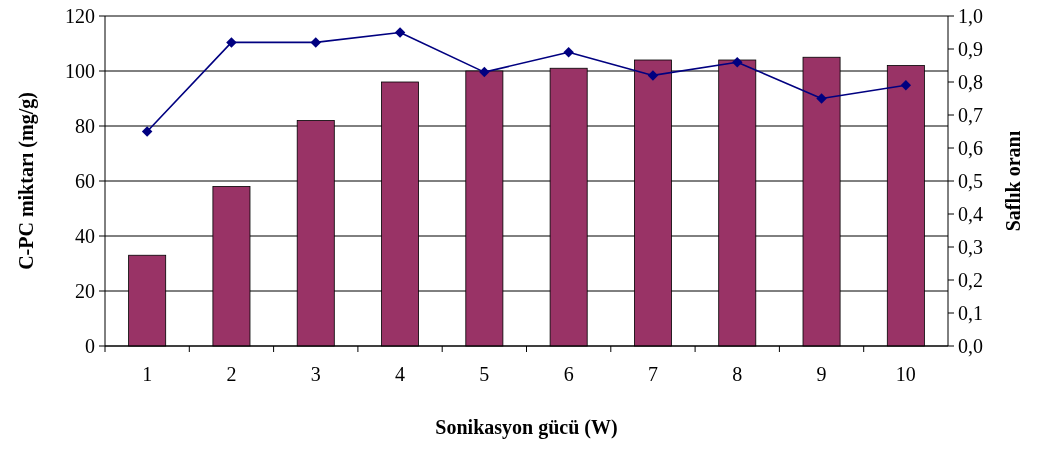 The height and width of the screenshot is (459, 1055). Describe the element at coordinates (970, 313) in the screenshot. I see `y2-tick-label: 0,1` at that location.